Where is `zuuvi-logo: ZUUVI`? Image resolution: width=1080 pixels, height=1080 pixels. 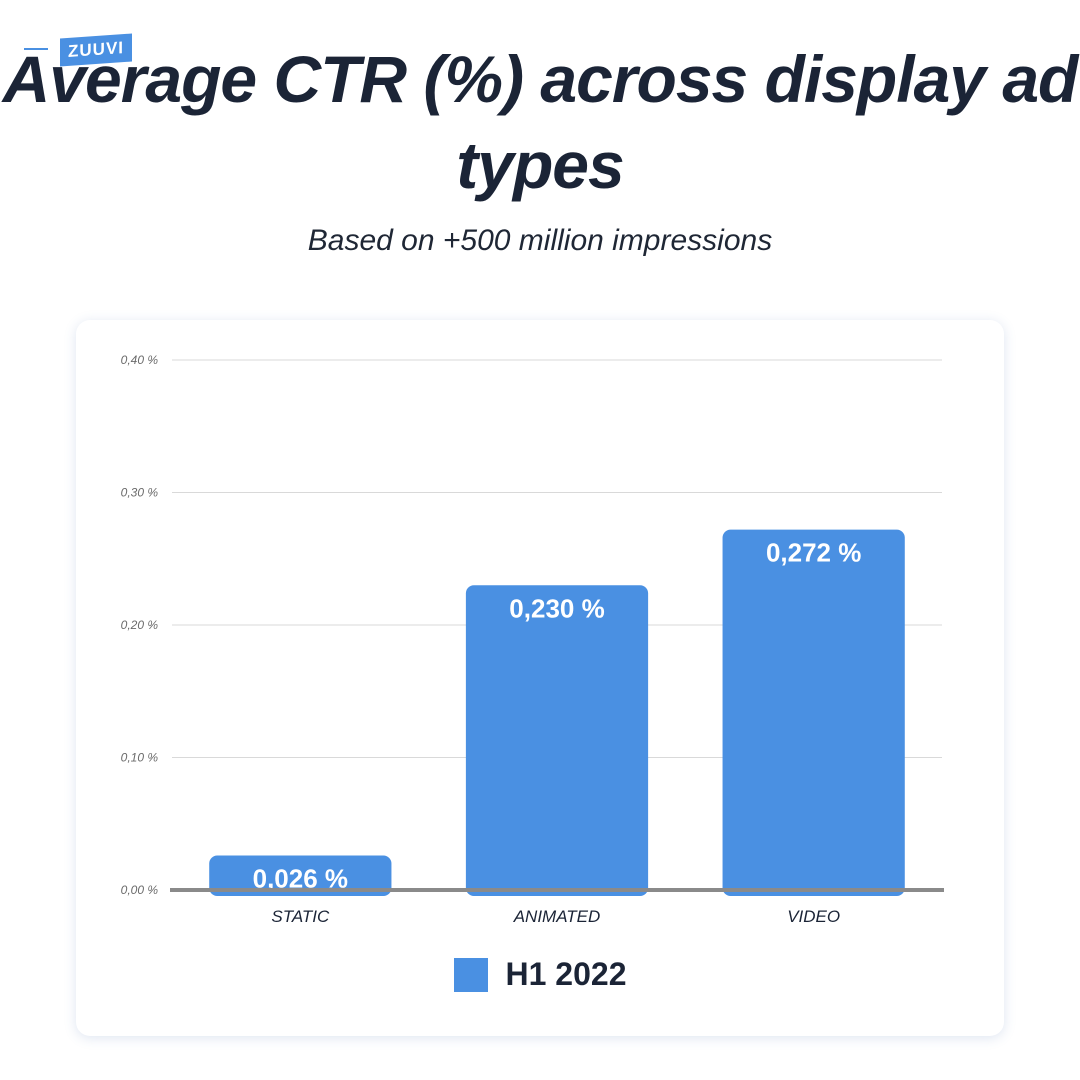
zuuvi-logo: ZUUVI is located at coordinates (80, 50).